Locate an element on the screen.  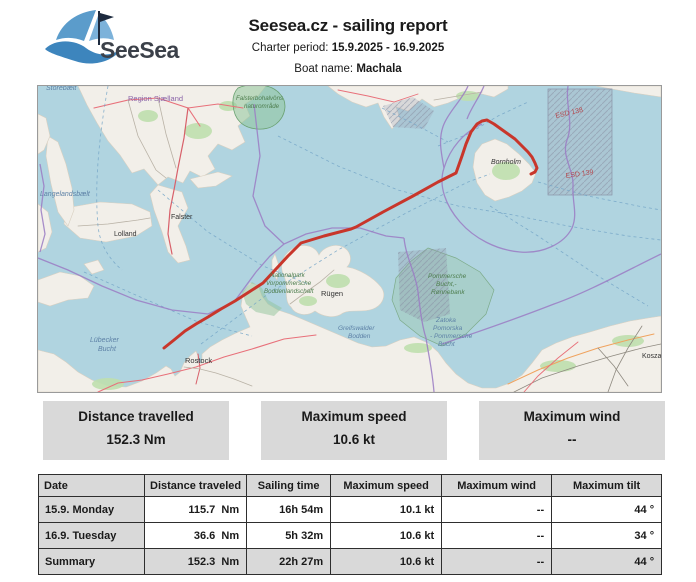
stat-value: 10.6 kt is located at coordinates (354, 439).